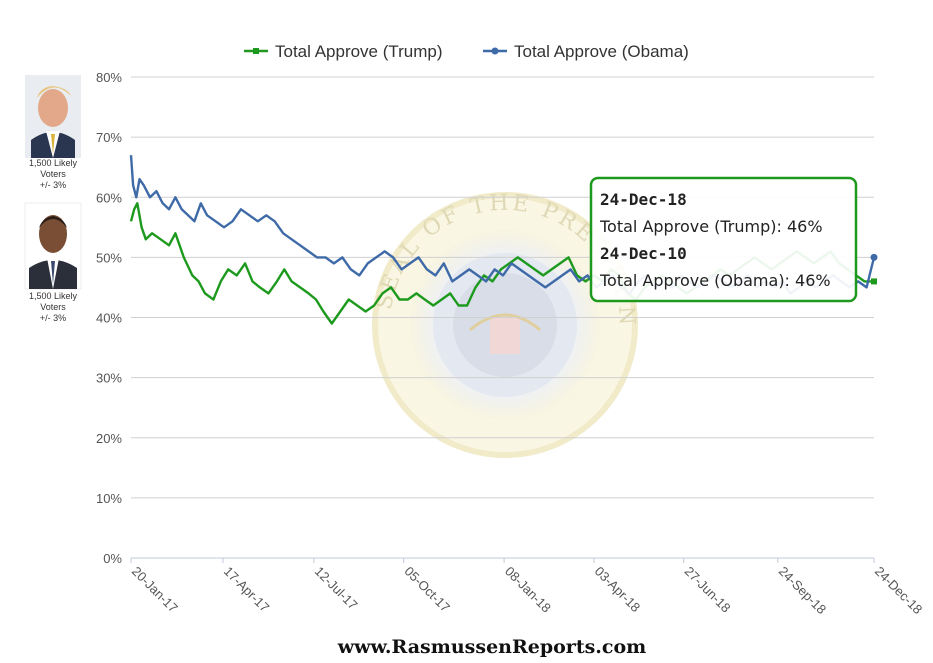 The image size is (933, 663). What do you see at coordinates (246, 589) in the screenshot?
I see `x-tick-label: 17-Apr-17` at bounding box center [246, 589].